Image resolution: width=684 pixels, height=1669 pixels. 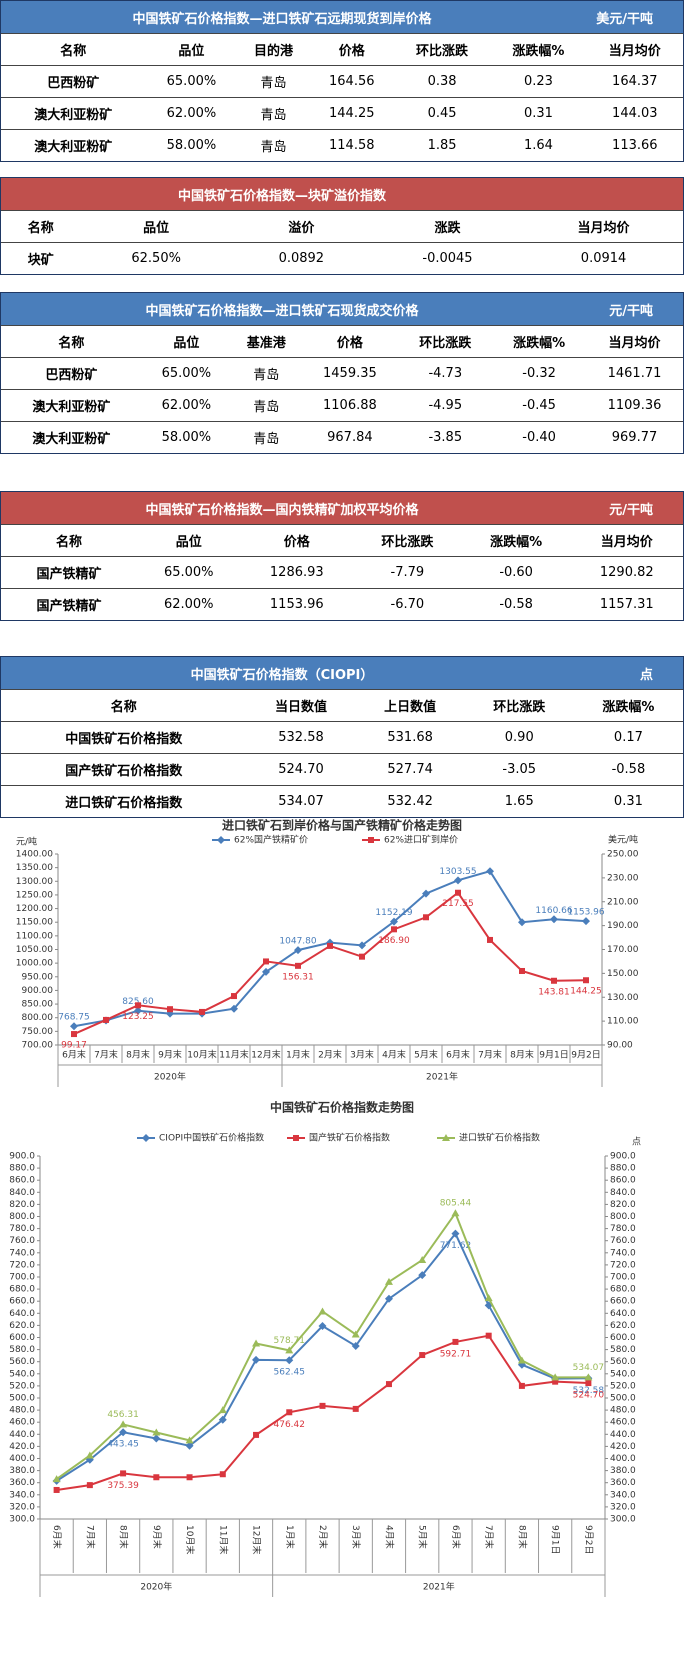 I want to click on header-row: 名称 当日数值 上日数值 环比涨跌 涨跌幅%, so click(x=342, y=705).